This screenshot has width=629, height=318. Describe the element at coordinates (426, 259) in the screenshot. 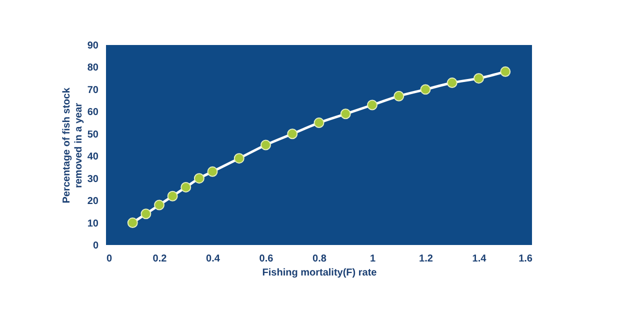

I see `x-tick-label: 1.2` at that location.